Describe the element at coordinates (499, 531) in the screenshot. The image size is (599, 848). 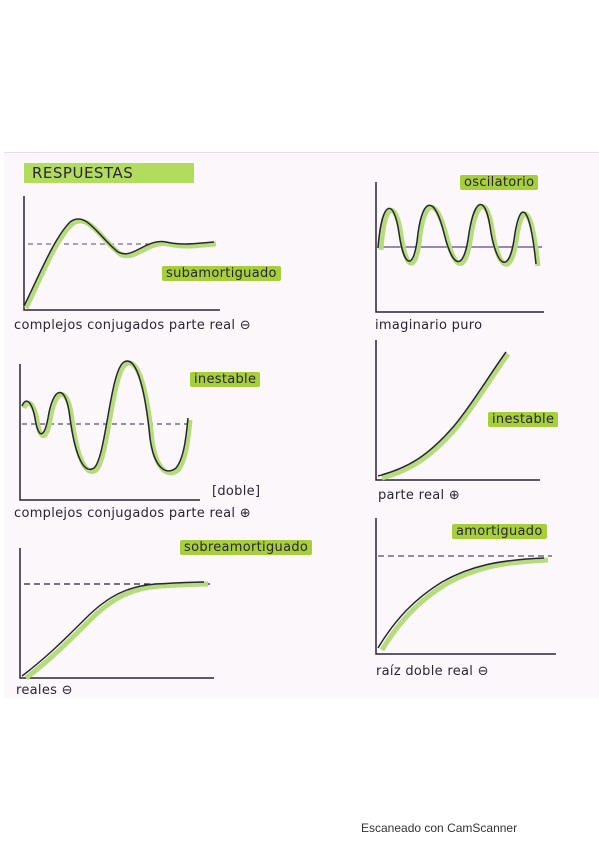
I see `tag-amortiguado: amortiguado` at that location.